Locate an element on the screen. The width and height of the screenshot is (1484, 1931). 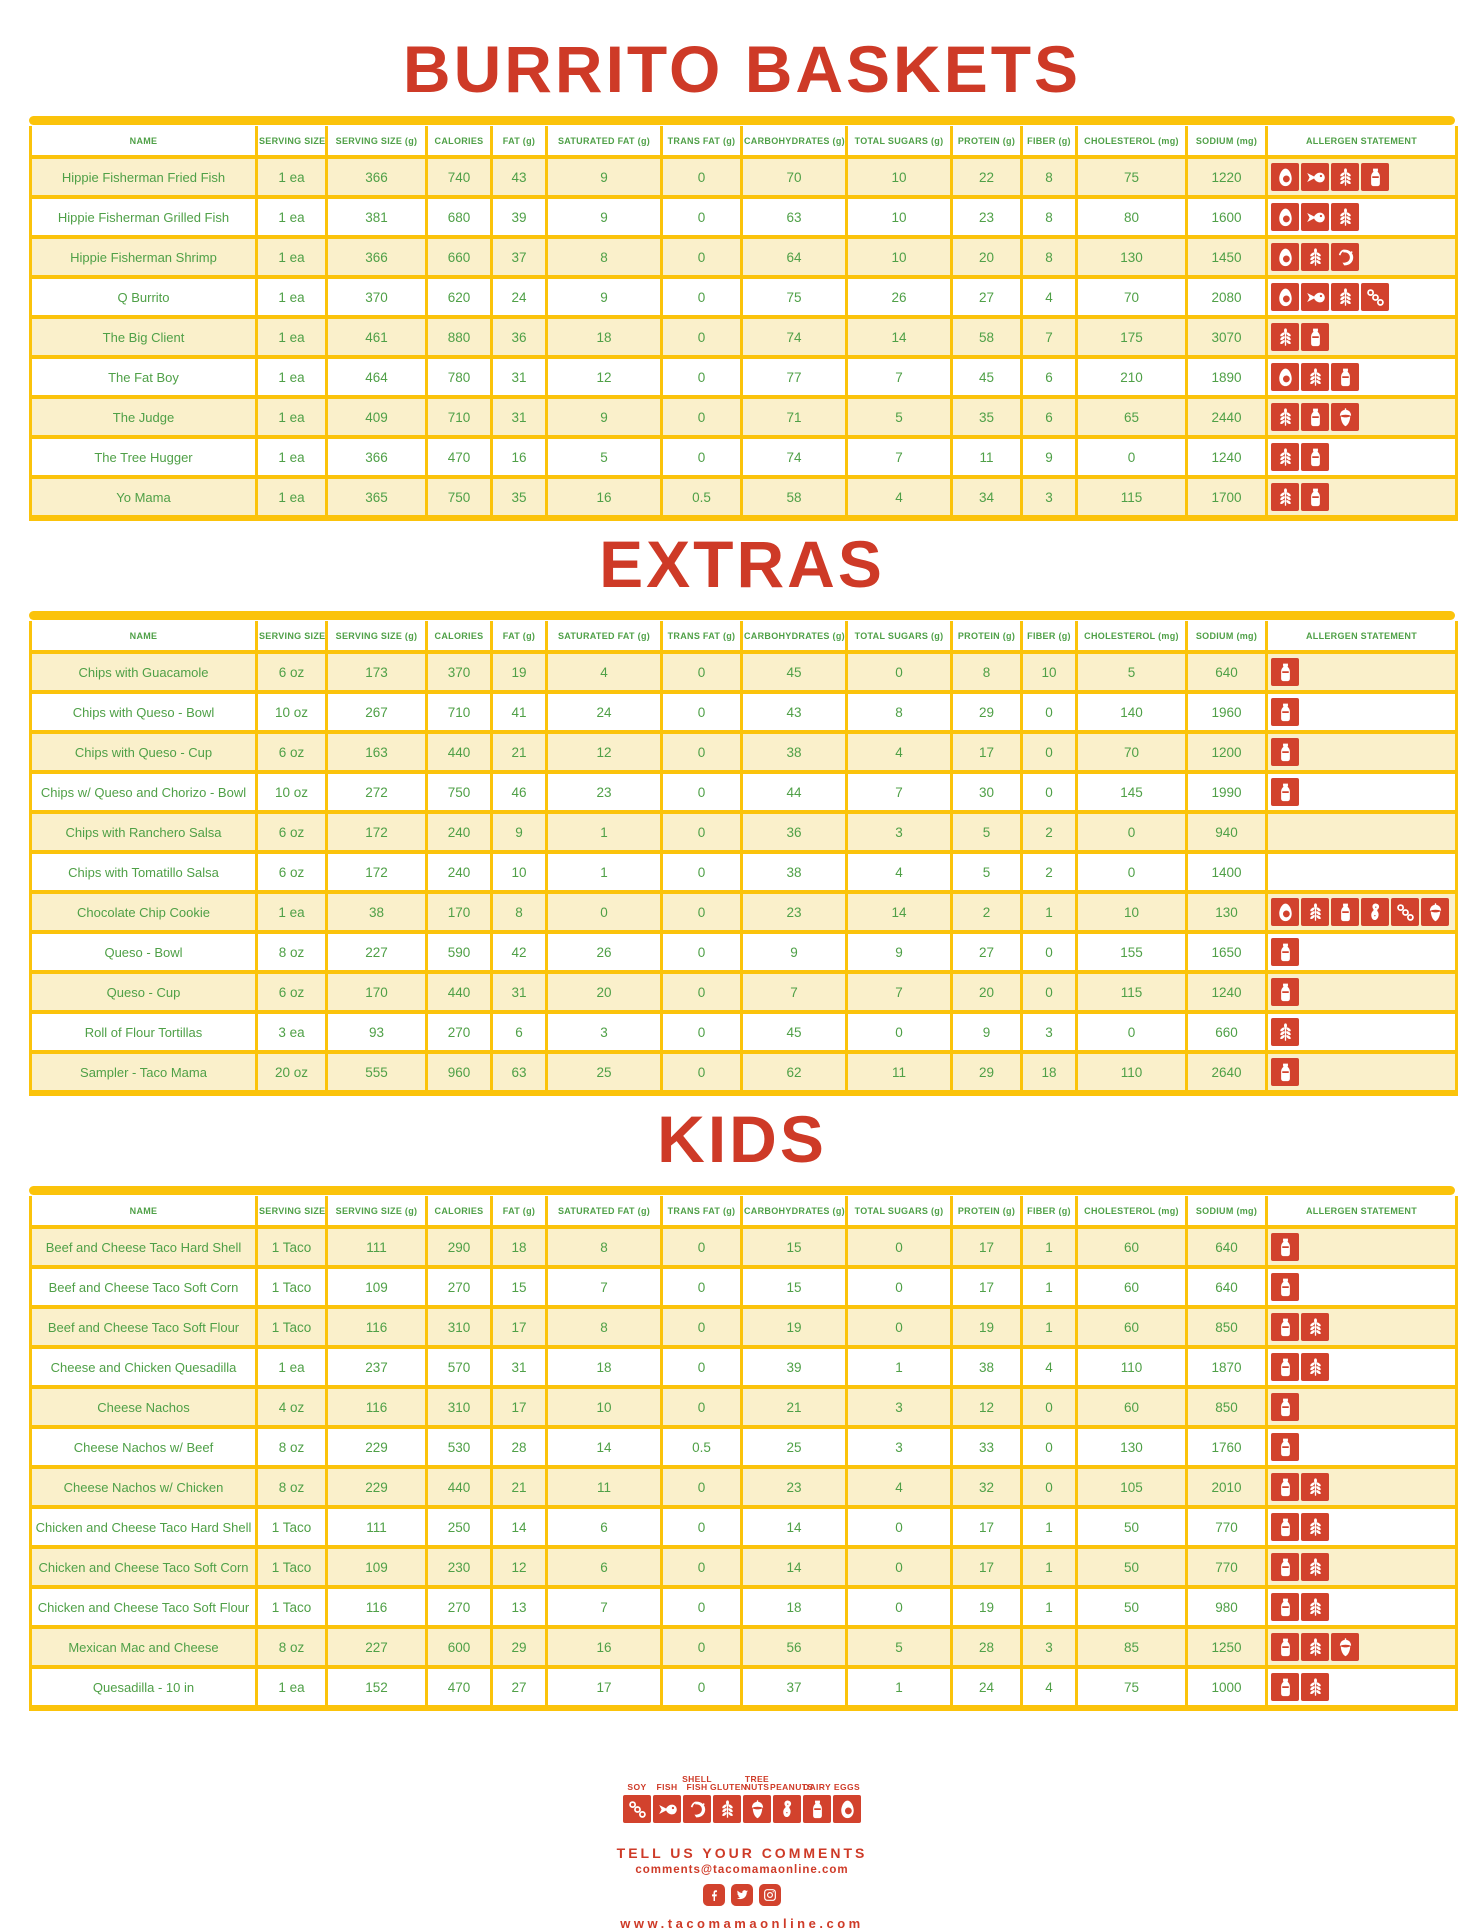
value-cell: 2640 is located at coordinates (1226, 1073).